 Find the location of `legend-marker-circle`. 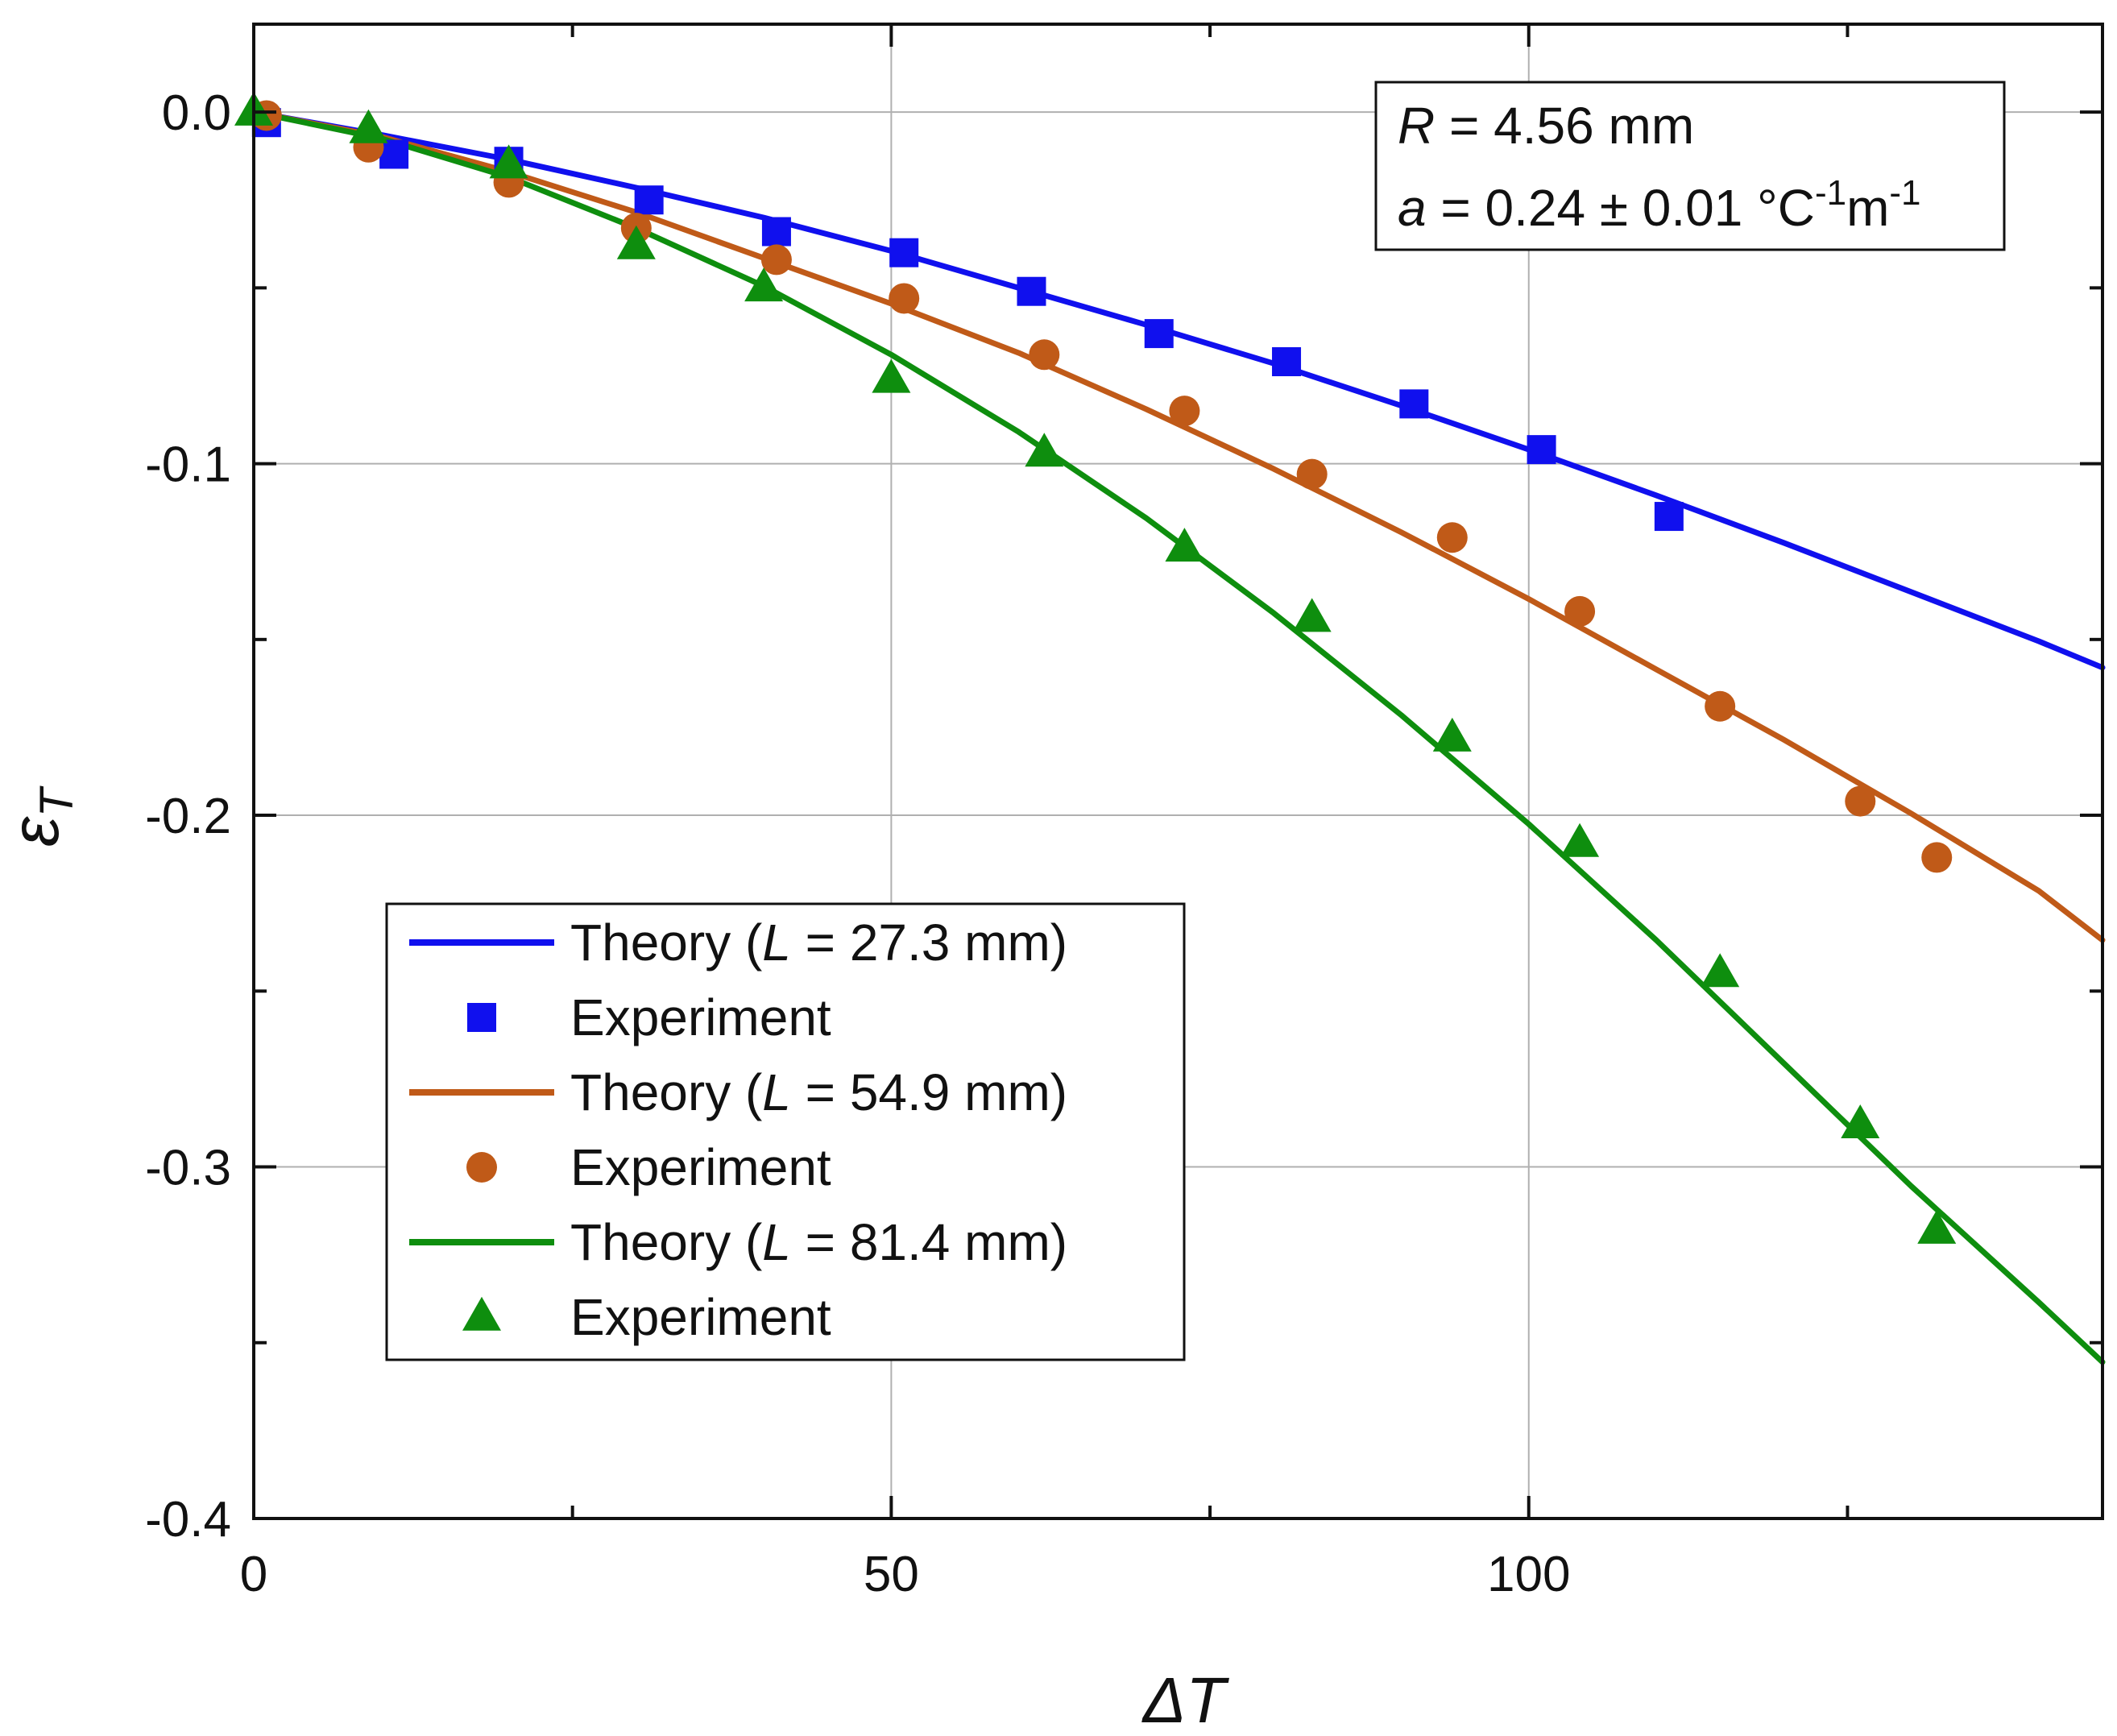

legend-marker-circle is located at coordinates (482, 1167).